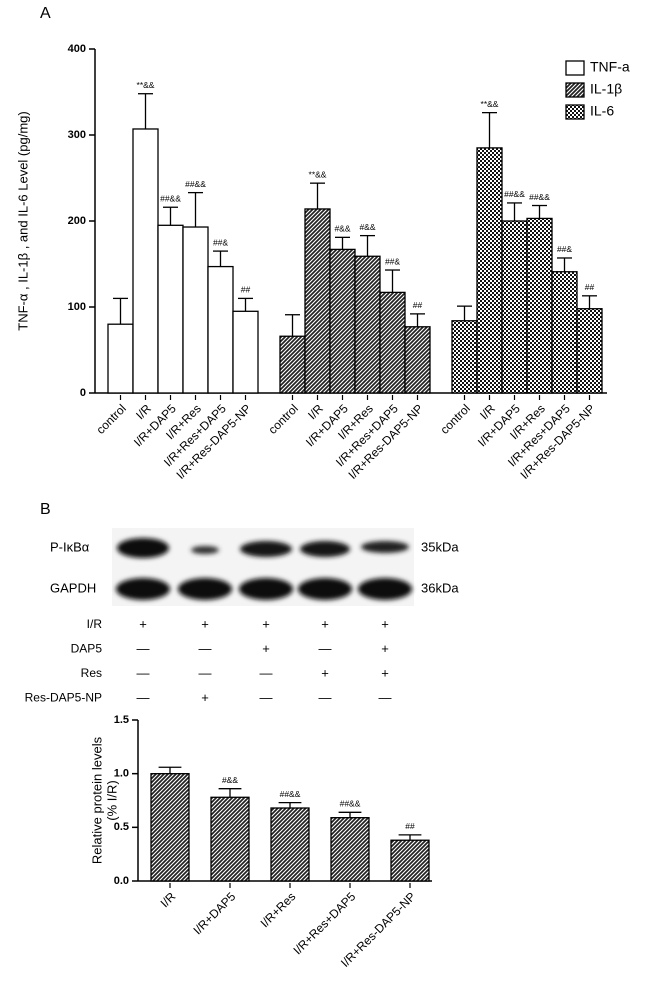 The image size is (650, 996). I want to click on y-tick-label: 0, so click(83, 393).